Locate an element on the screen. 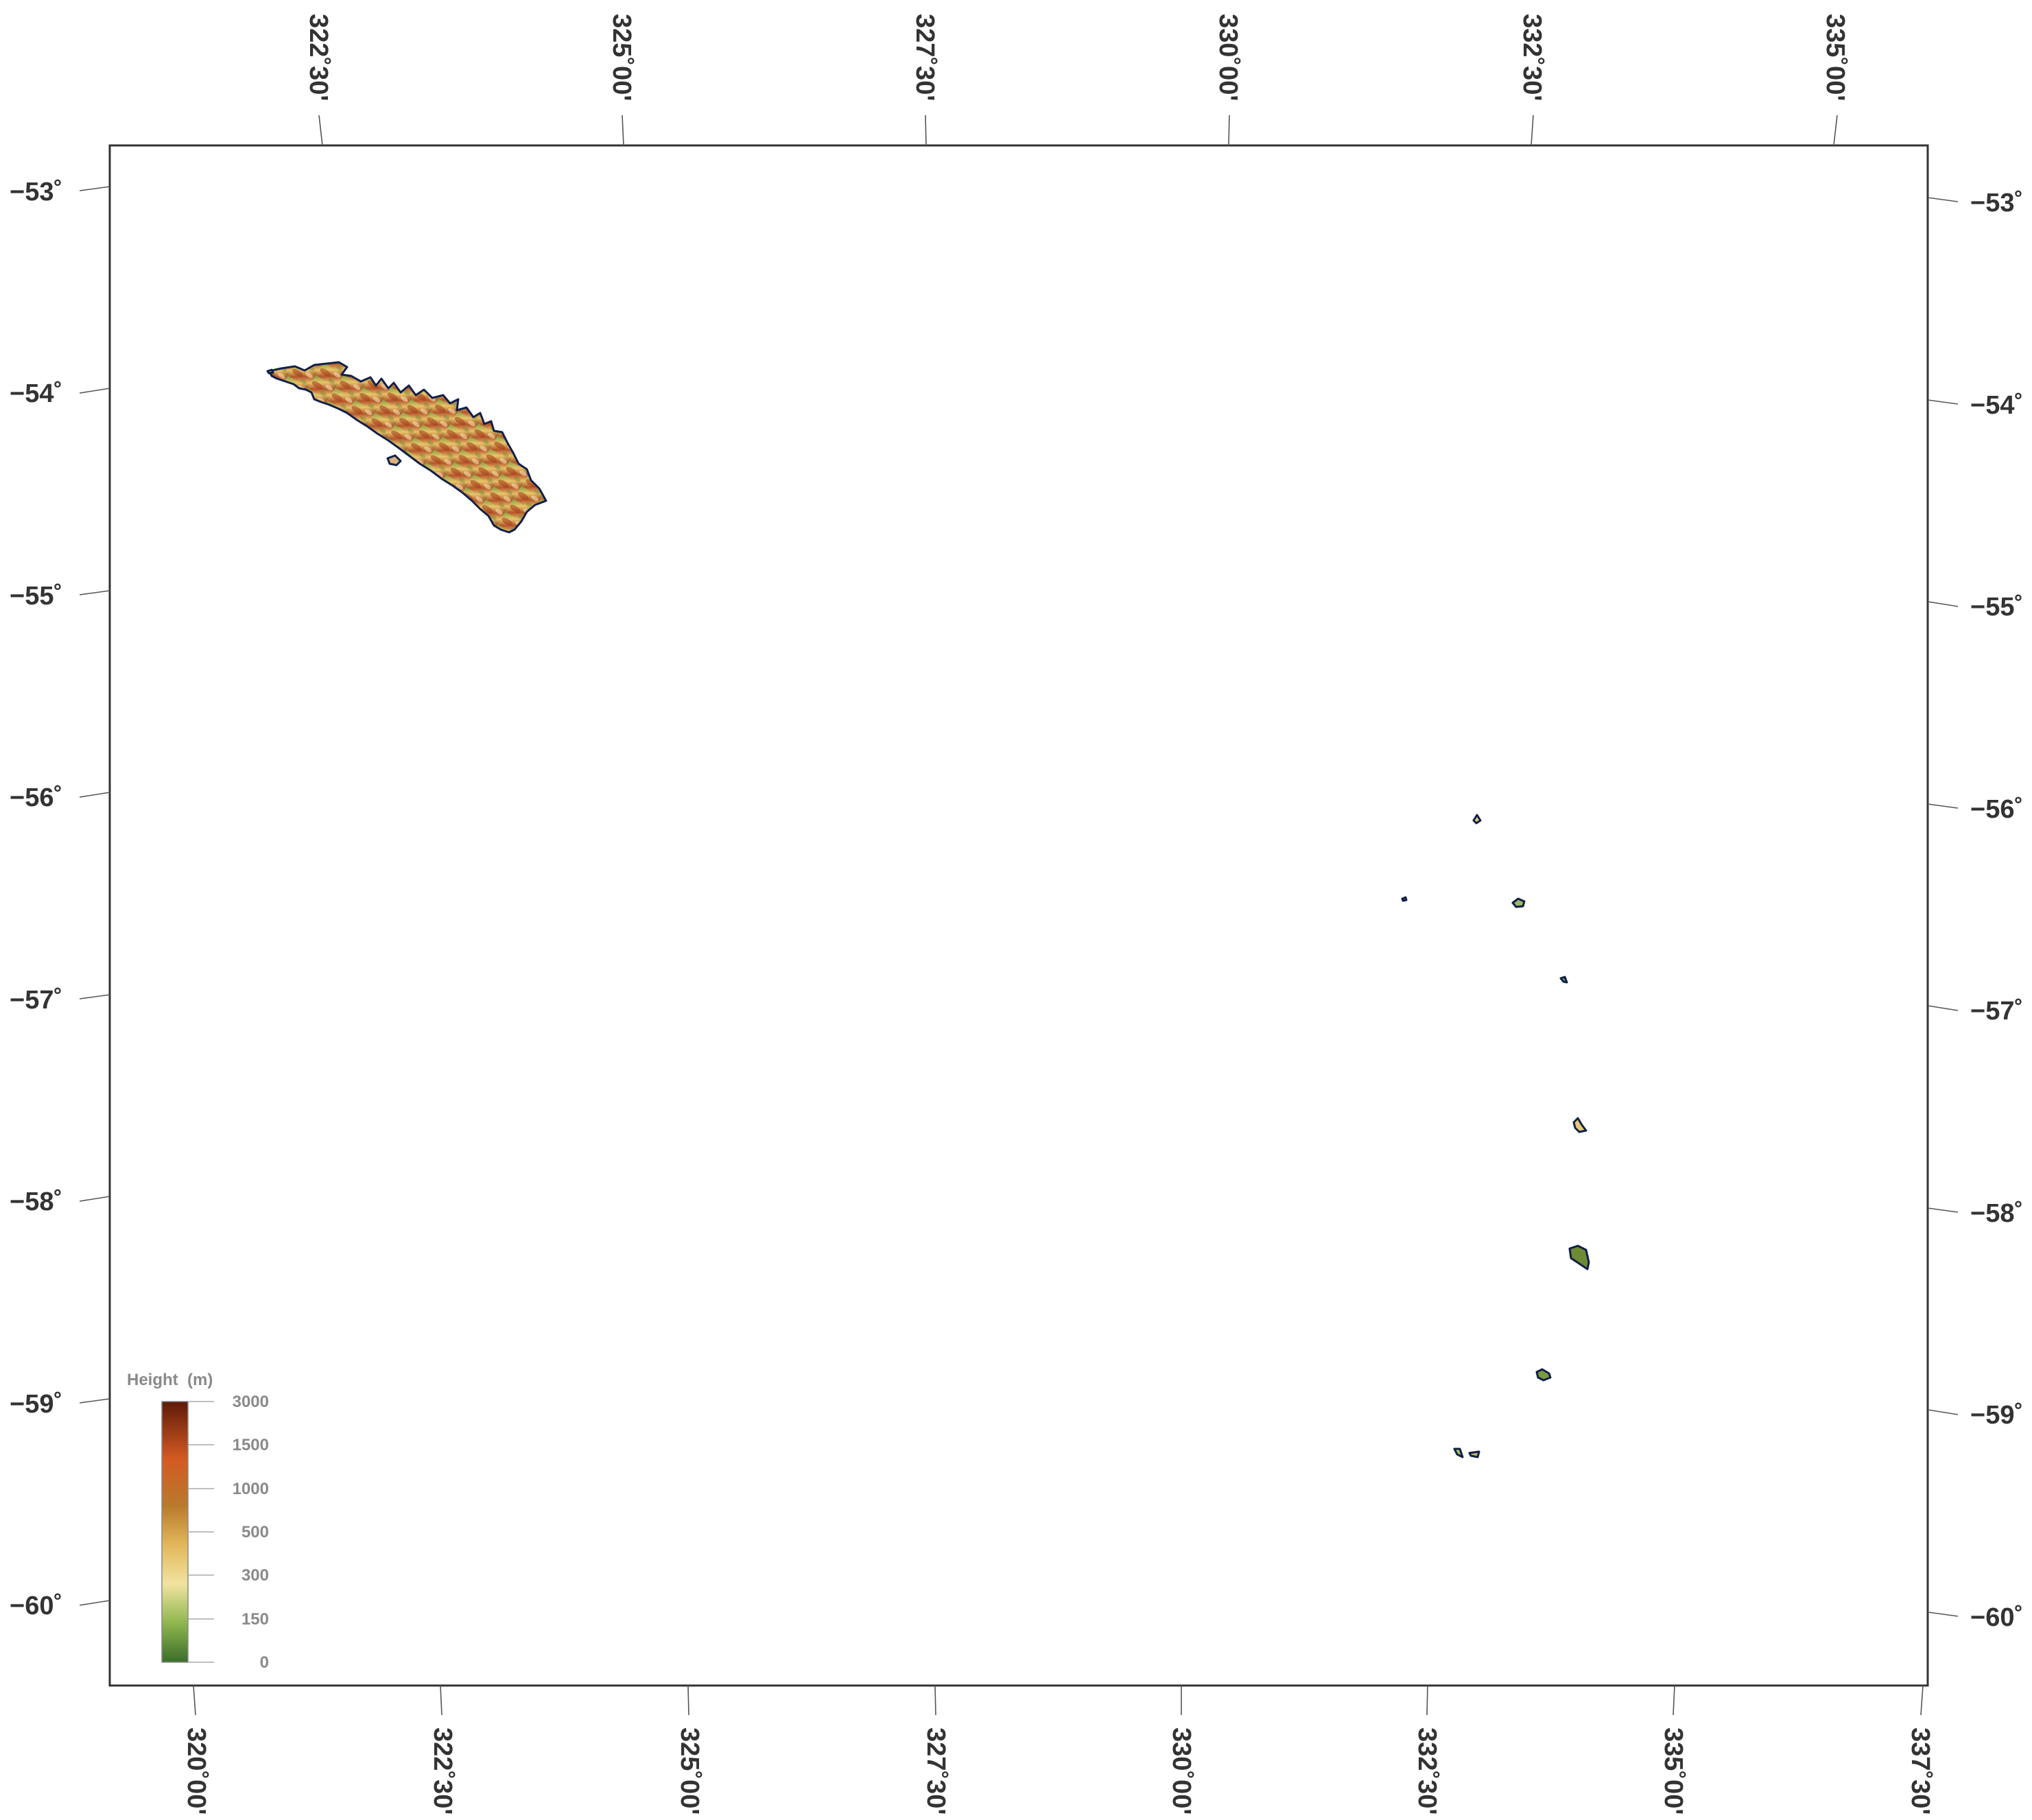  legend-colorbar is located at coordinates (175, 1532).